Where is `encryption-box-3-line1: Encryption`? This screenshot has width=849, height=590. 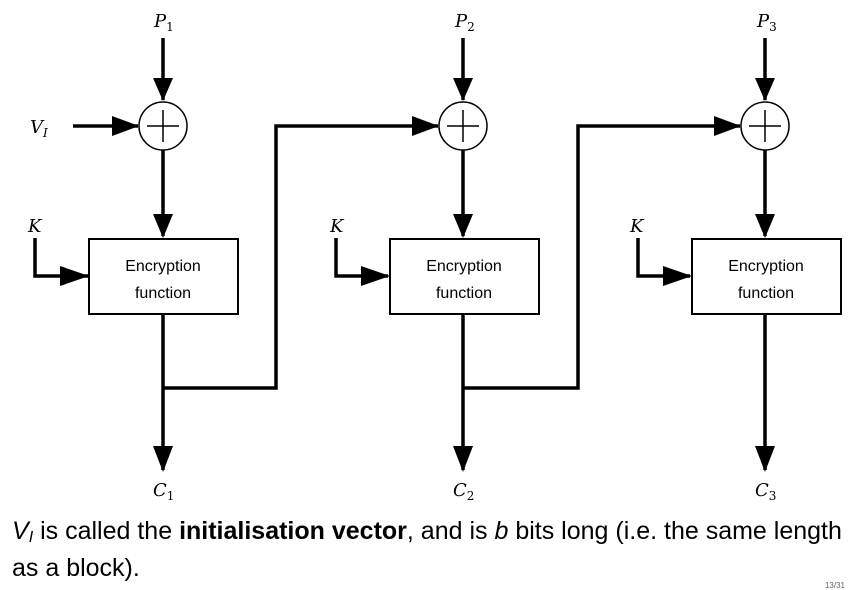 encryption-box-3-line1: Encryption is located at coordinates (766, 266).